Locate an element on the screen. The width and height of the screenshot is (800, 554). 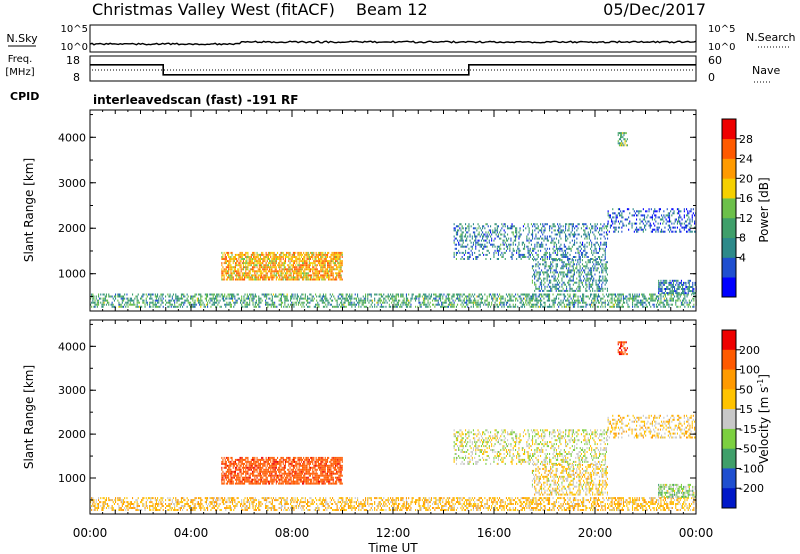
noise-right-tick-bottom: 10^0 is located at coordinates (721, 47).